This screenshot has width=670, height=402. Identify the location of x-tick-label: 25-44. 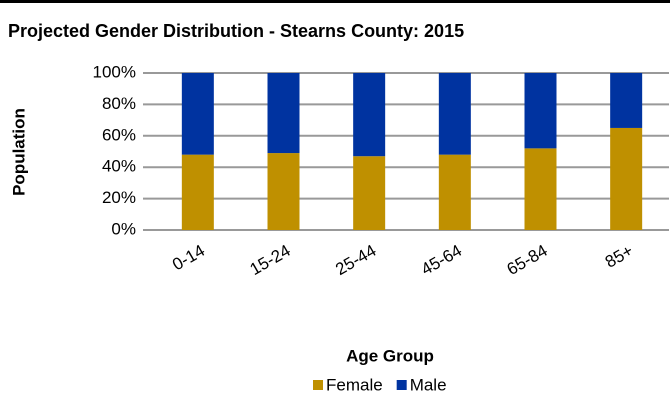
(355, 260).